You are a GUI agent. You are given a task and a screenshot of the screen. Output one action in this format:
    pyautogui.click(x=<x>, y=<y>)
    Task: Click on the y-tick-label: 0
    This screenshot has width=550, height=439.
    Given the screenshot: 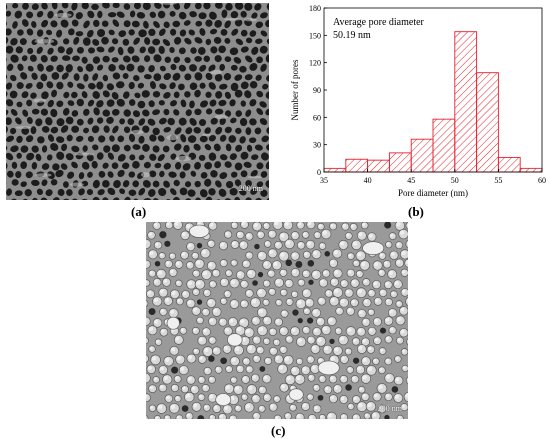 What is the action you would take?
    pyautogui.click(x=319, y=172)
    